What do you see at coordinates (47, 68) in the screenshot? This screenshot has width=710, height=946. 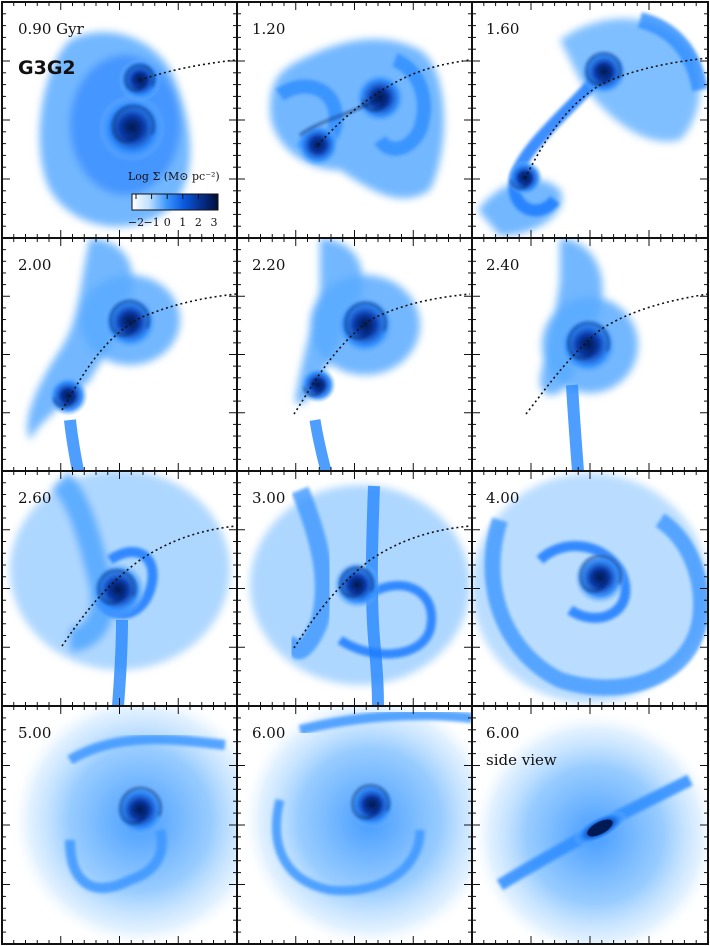 I see `simulation-label: G3G2` at bounding box center [47, 68].